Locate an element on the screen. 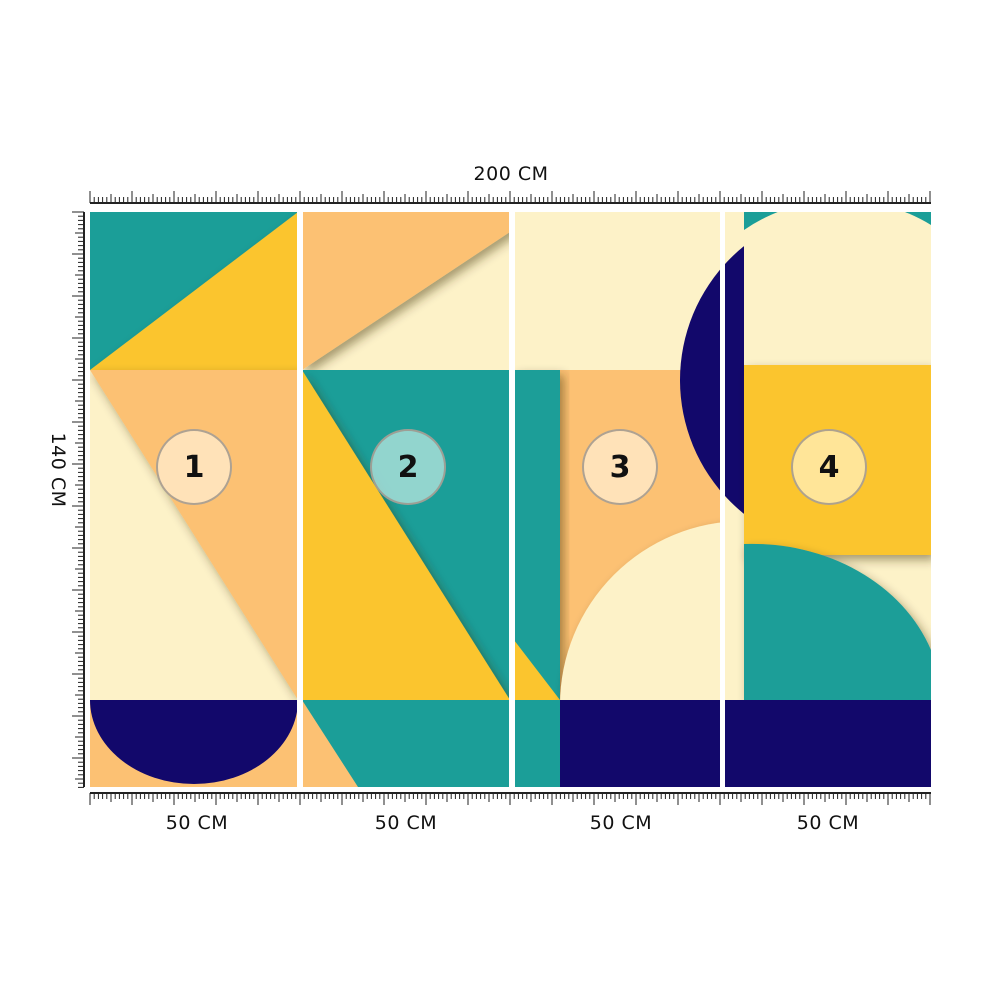  panel-3-number-badge: 3 is located at coordinates (620, 467).